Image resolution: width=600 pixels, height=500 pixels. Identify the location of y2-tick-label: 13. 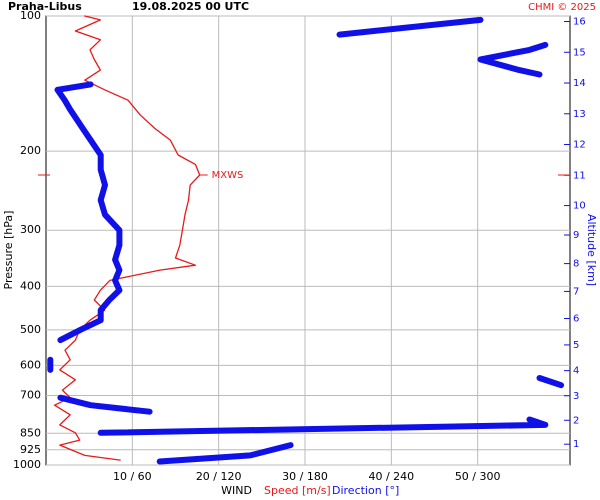
(579, 114).